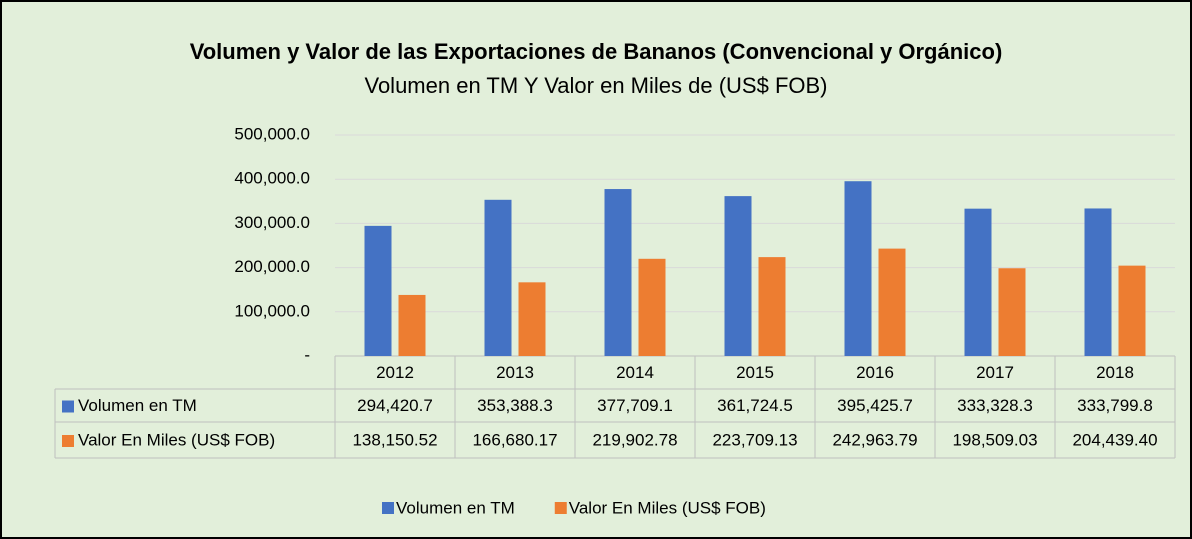  I want to click on table-value: 198,509.03, so click(994, 439).